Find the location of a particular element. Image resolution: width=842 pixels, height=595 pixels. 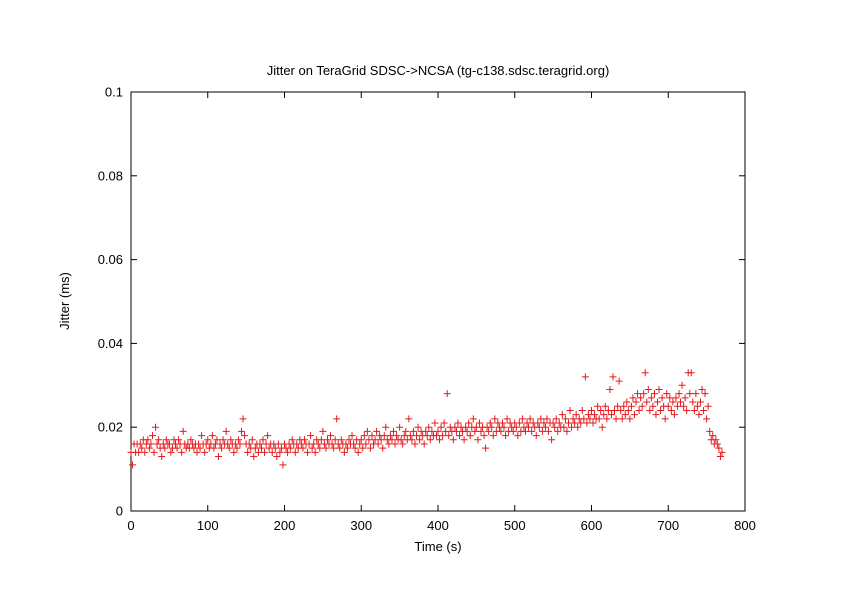

y-tick-label: 0.02 is located at coordinates (110, 427).